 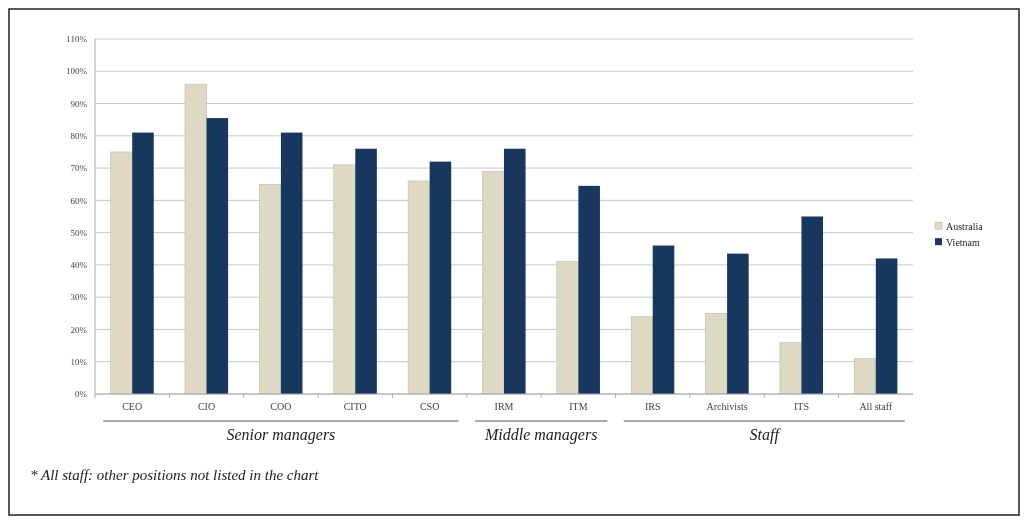 I want to click on x-tick-label: ITS, so click(x=801, y=406).